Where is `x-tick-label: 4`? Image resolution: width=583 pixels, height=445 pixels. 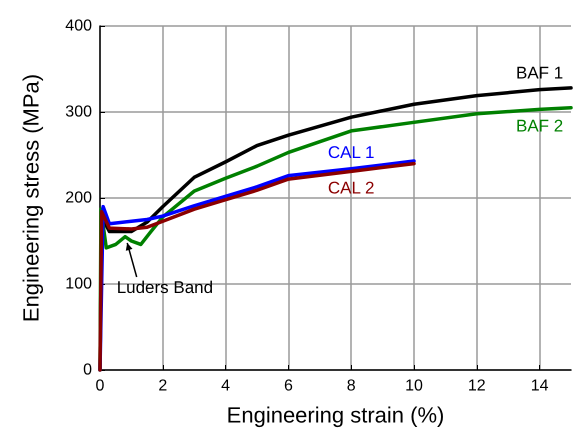 x-tick-label: 4 is located at coordinates (225, 386).